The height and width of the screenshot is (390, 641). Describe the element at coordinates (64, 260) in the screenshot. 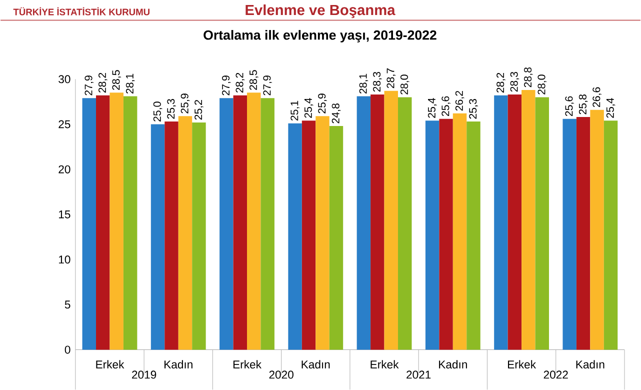

I see `y-tick-label: 10` at that location.